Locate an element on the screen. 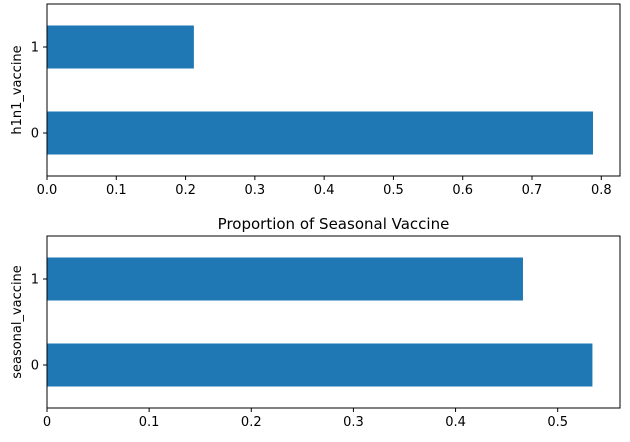  h1n1-x-tick-label: 0.8 is located at coordinates (601, 190).